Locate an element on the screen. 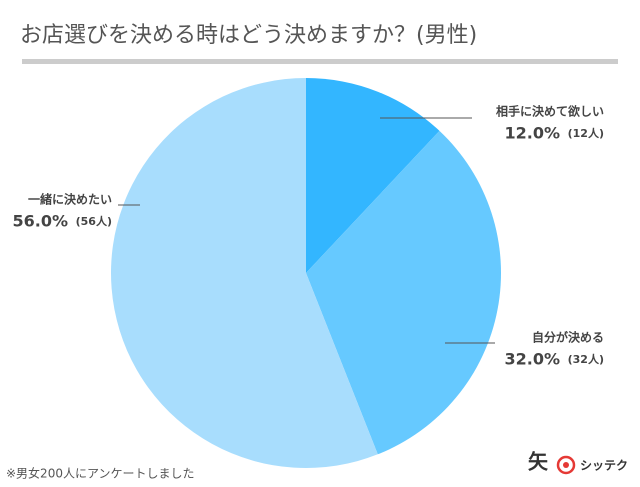 The image size is (640, 487). slice-label: 自分が決める is located at coordinates (568, 337).